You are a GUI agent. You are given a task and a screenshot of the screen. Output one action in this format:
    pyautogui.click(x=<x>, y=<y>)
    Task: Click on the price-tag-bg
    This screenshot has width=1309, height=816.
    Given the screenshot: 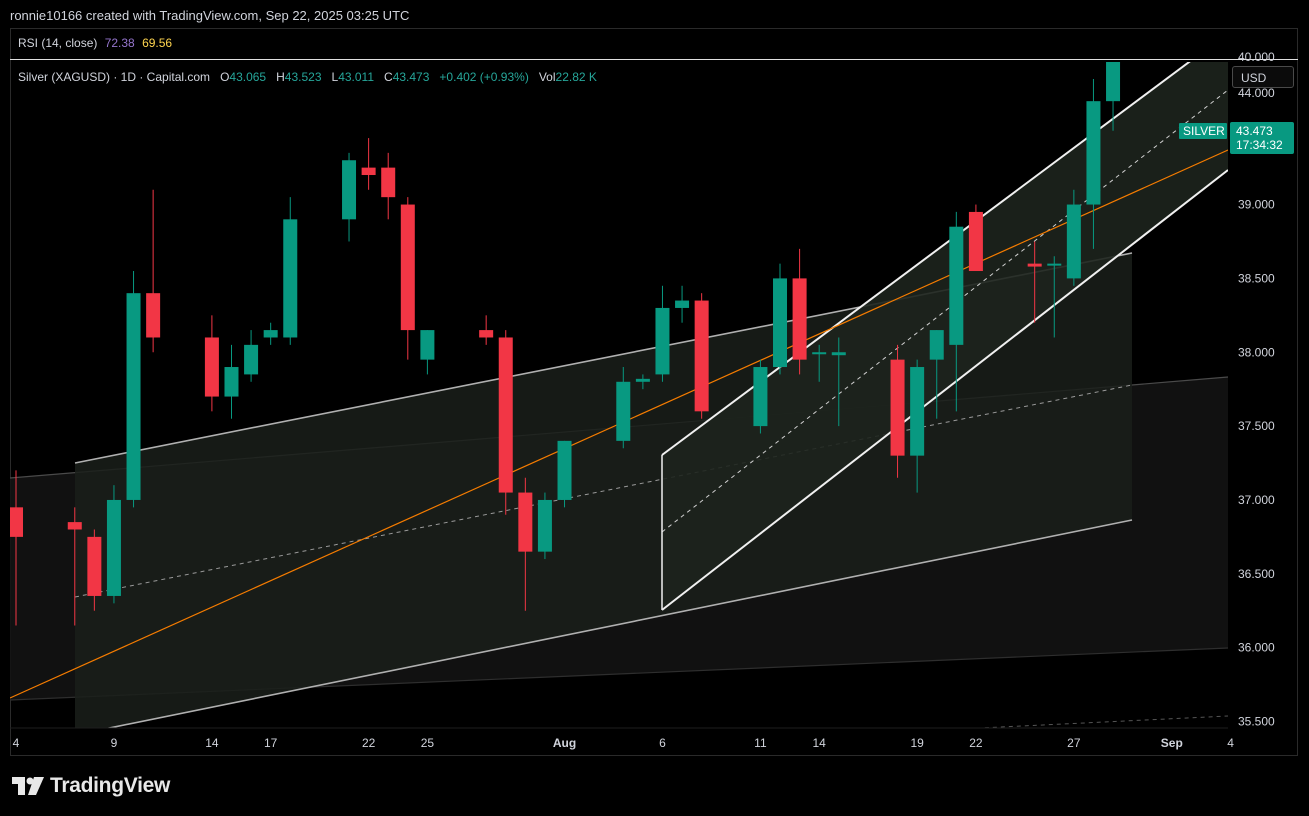 What is the action you would take?
    pyautogui.click(x=1262, y=138)
    